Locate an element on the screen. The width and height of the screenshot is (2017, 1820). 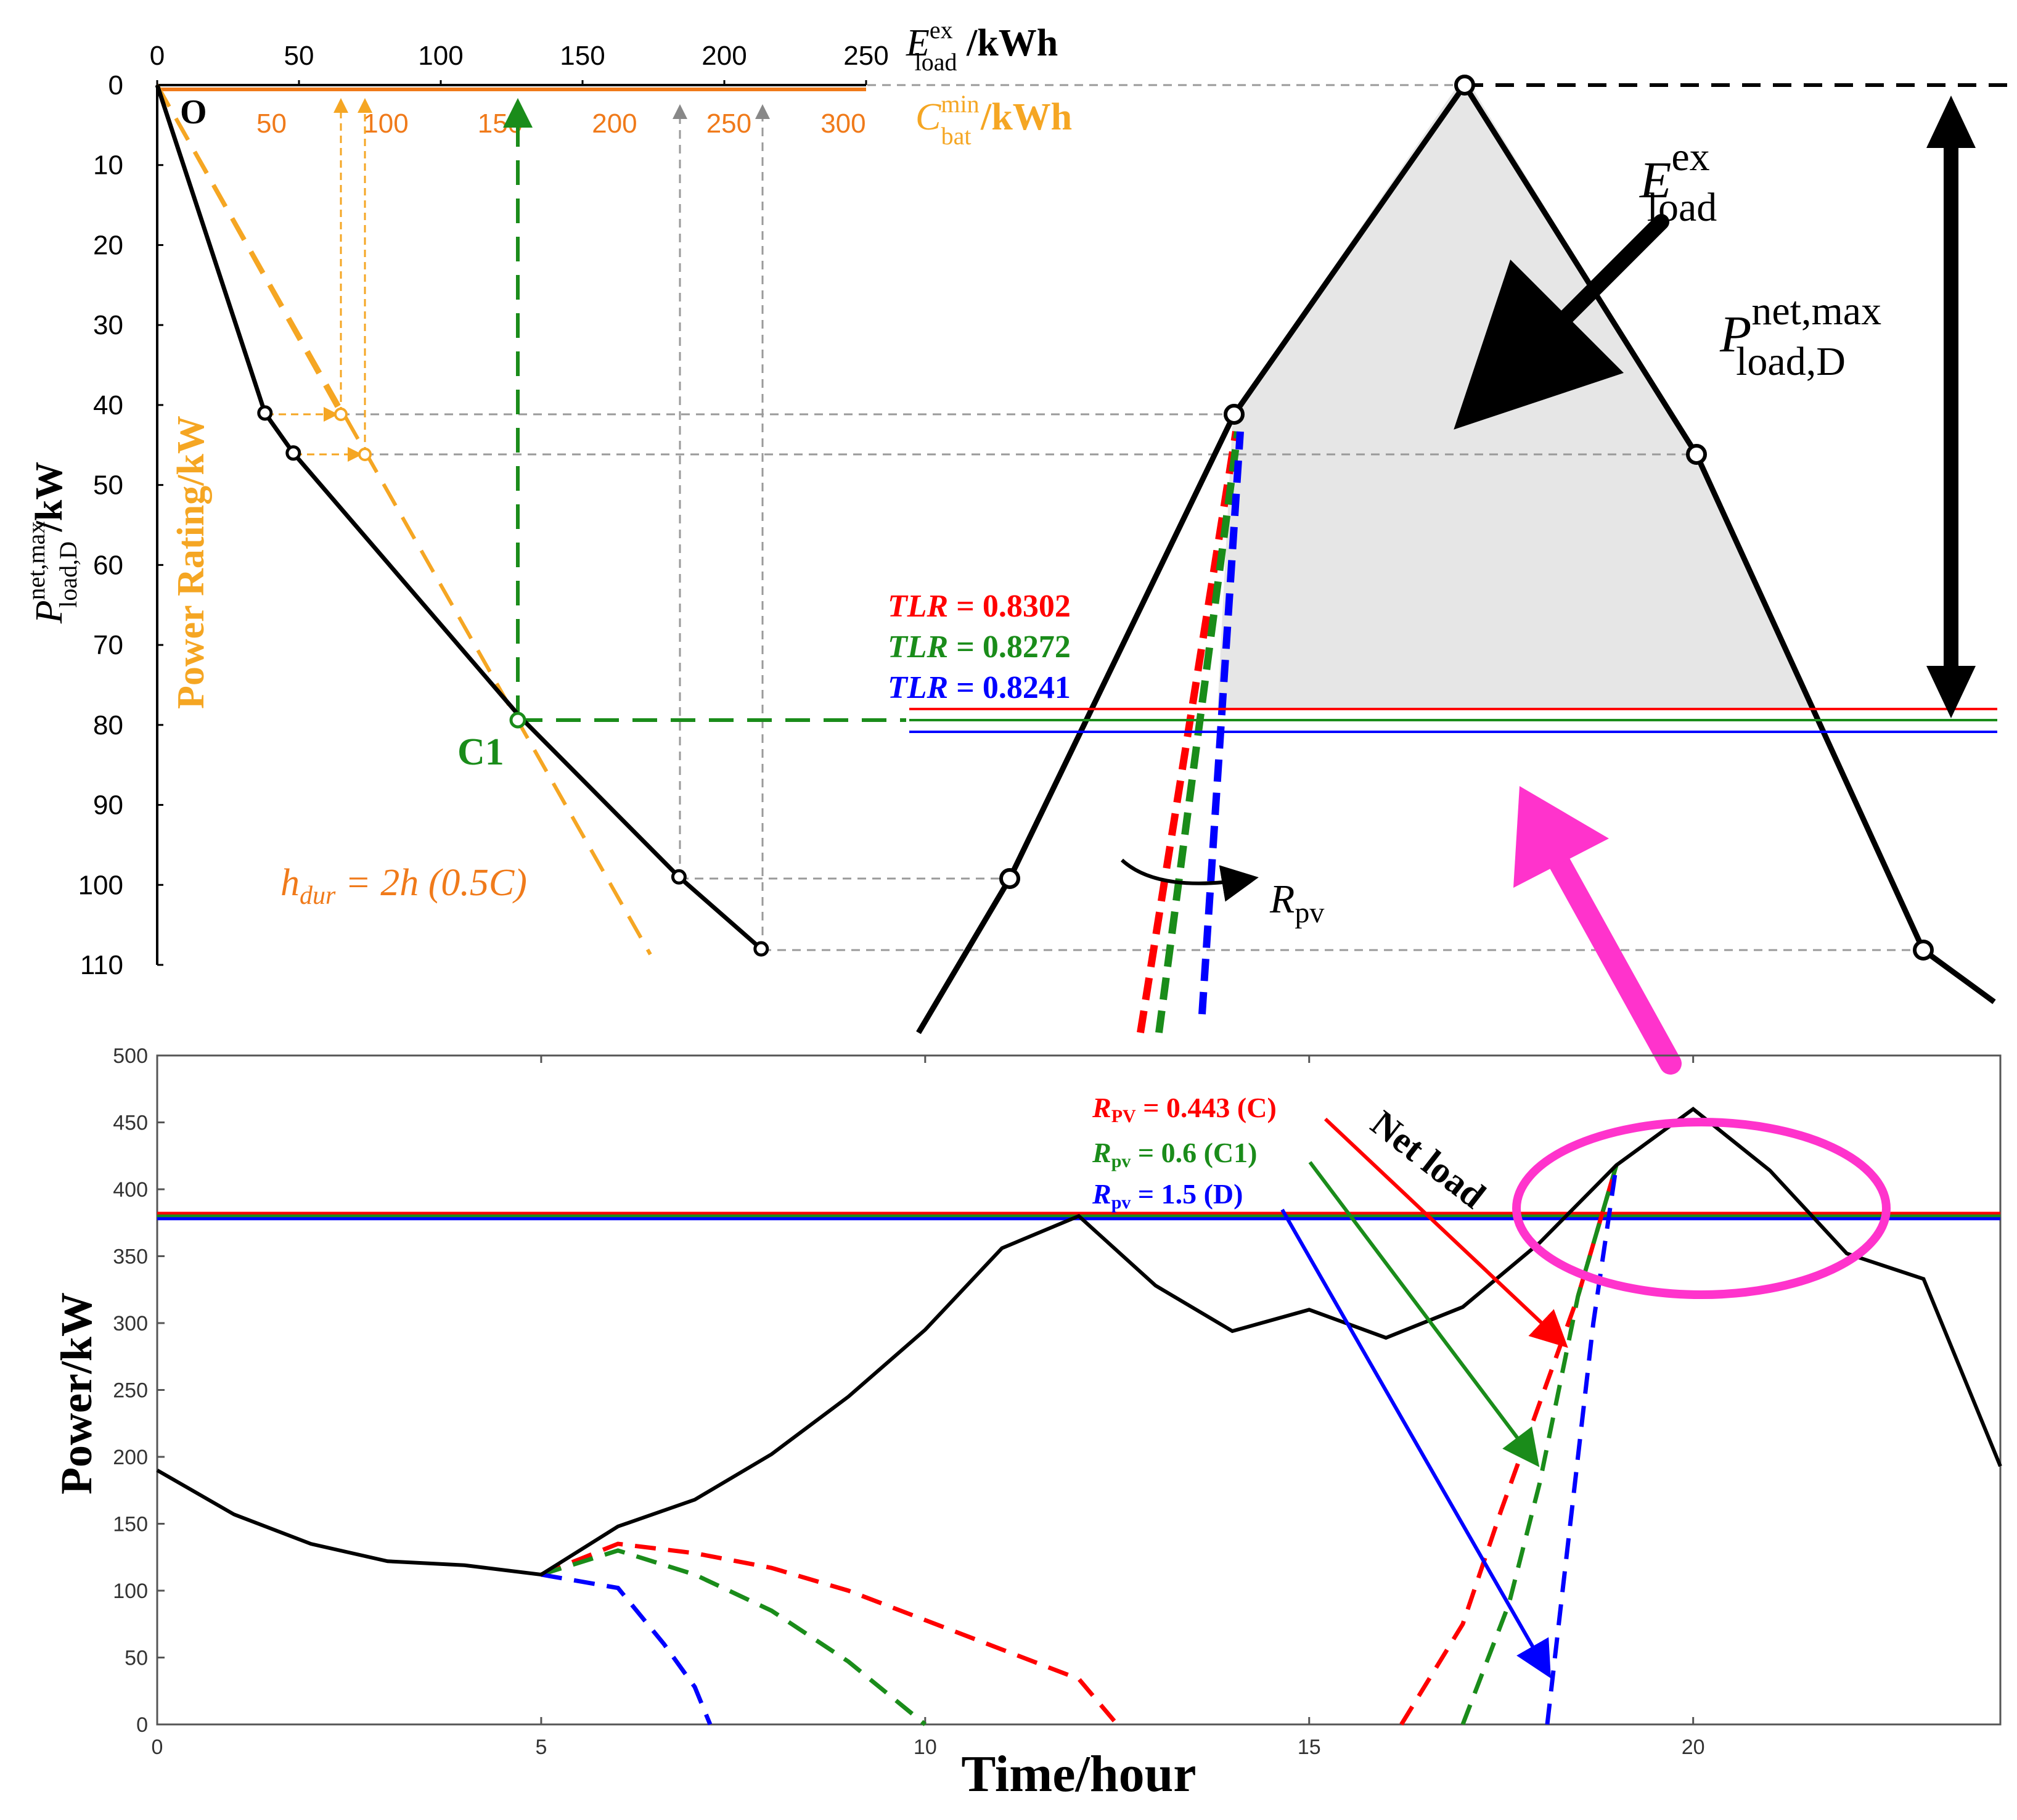
top-x-tick-label: 0 is located at coordinates (157, 56).